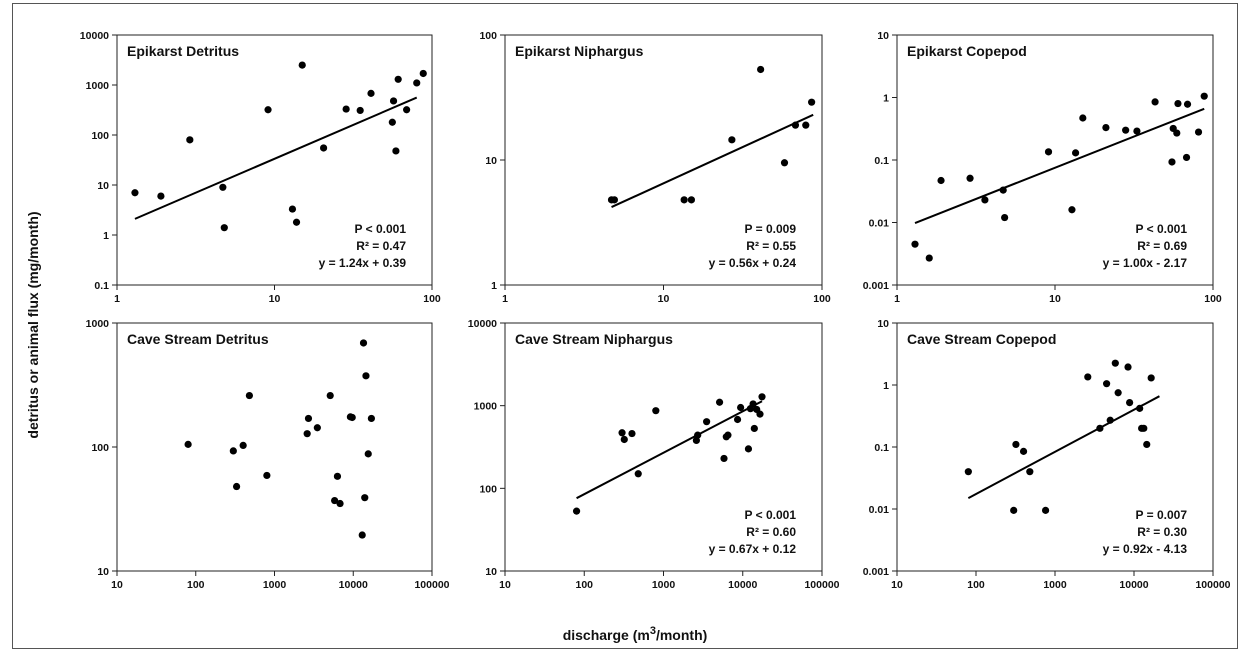 The width and height of the screenshot is (1251, 652). Describe the element at coordinates (1162, 532) in the screenshot. I see `stat-line: R² = 0.30` at that location.